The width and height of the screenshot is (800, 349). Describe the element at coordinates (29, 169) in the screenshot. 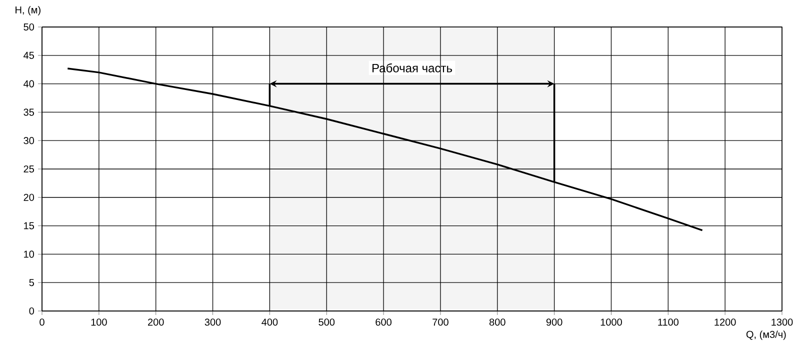

I see `y-tick-label: 25` at that location.